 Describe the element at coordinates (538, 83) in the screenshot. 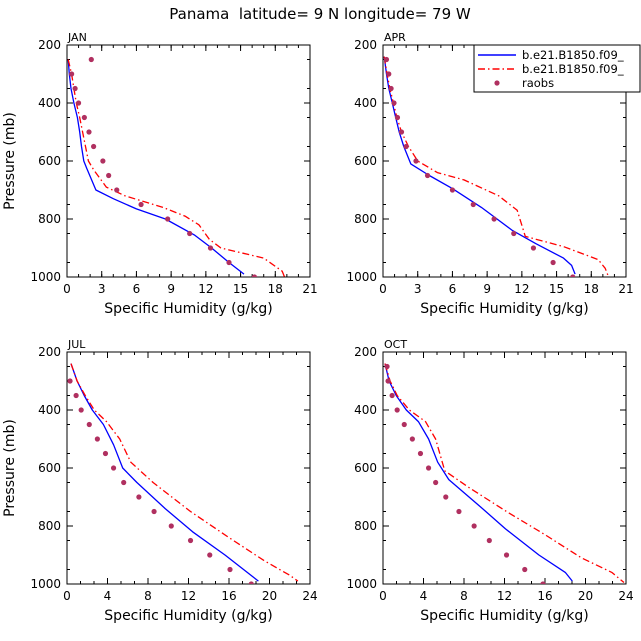

I see `legend-label: raobs` at that location.